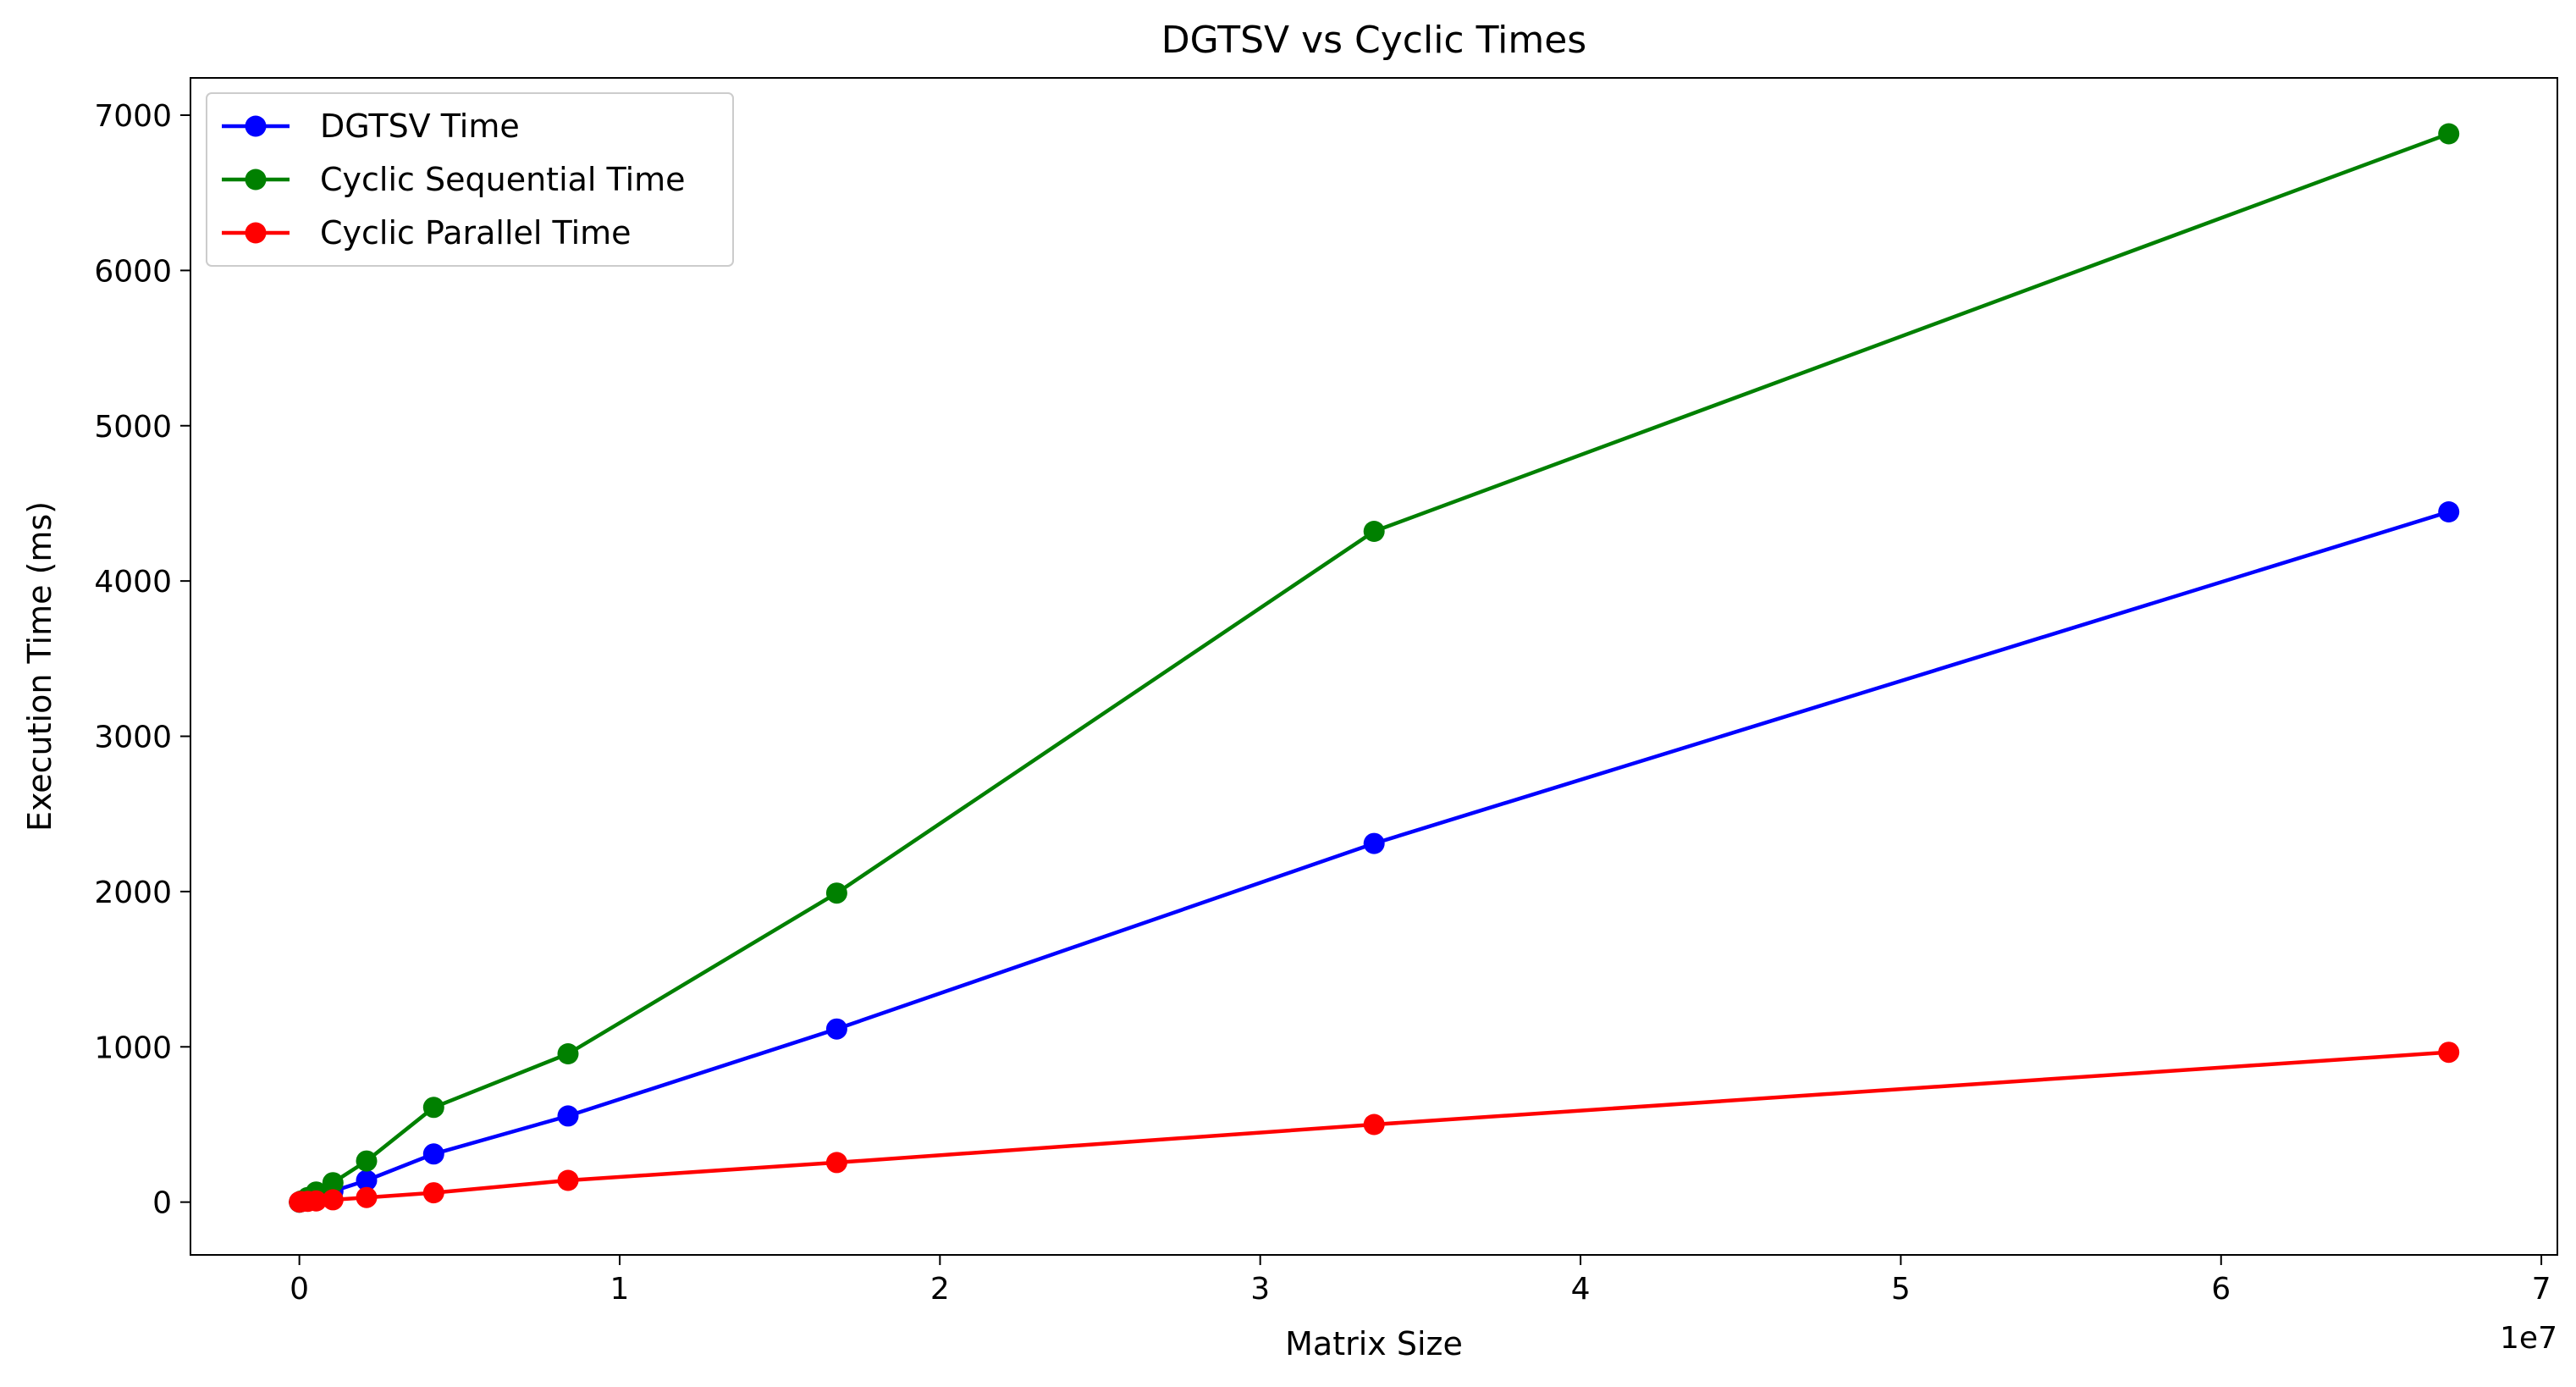 Image resolution: width=2576 pixels, height=1387 pixels. Describe the element at coordinates (2541, 1289) in the screenshot. I see `x-tick-label: 7` at that location.